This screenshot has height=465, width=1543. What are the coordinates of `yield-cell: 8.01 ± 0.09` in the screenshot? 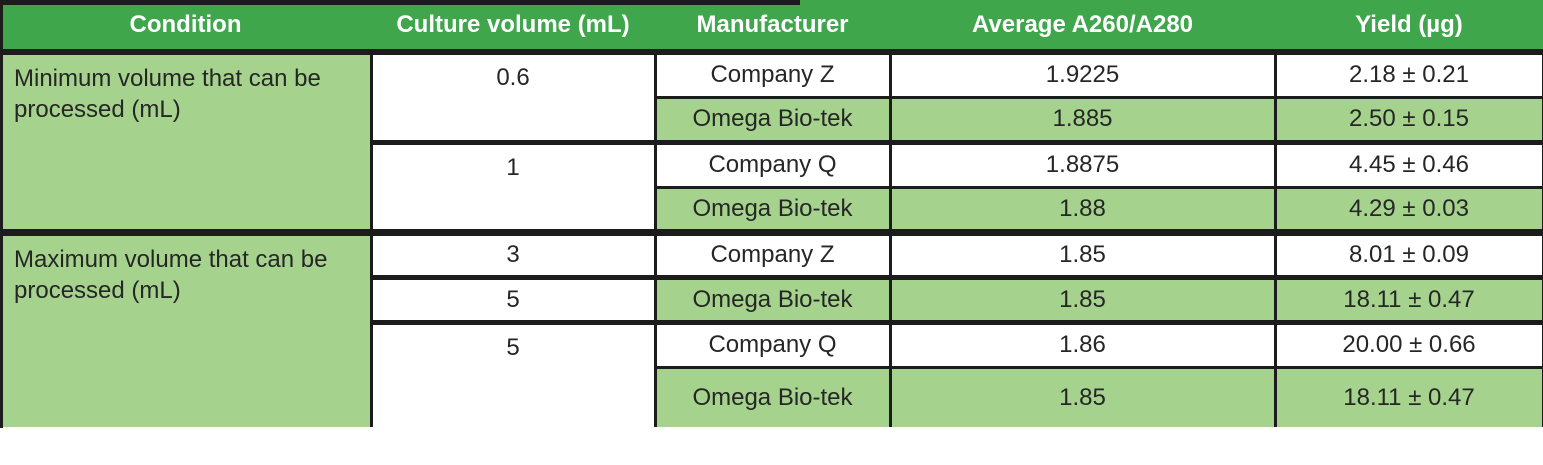 It's located at (1408, 256).